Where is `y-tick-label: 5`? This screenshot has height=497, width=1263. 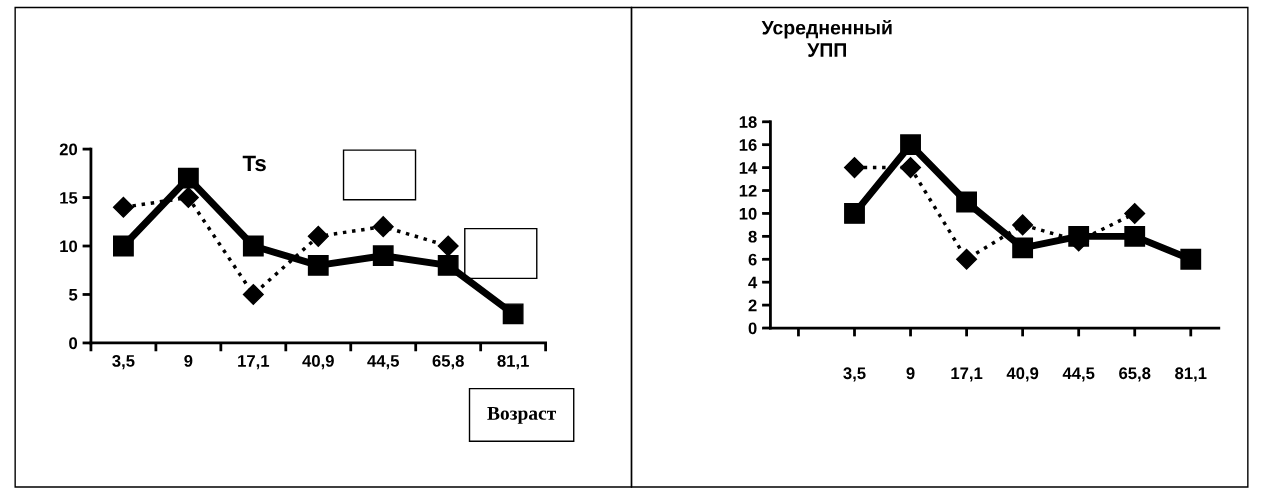 y-tick-label: 5 is located at coordinates (73, 295).